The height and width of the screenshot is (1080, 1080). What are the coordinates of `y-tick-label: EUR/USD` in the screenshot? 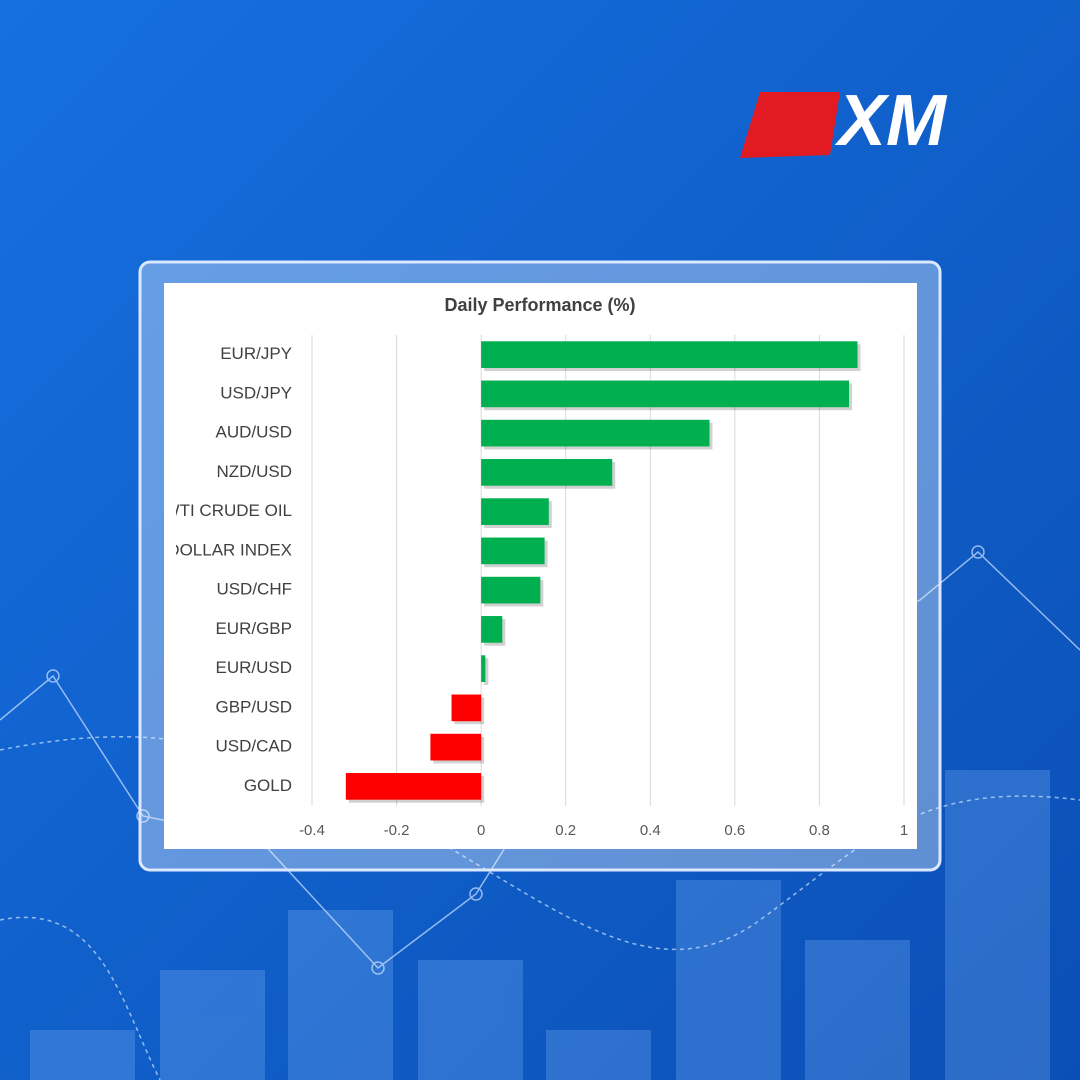 It's located at (253, 667).